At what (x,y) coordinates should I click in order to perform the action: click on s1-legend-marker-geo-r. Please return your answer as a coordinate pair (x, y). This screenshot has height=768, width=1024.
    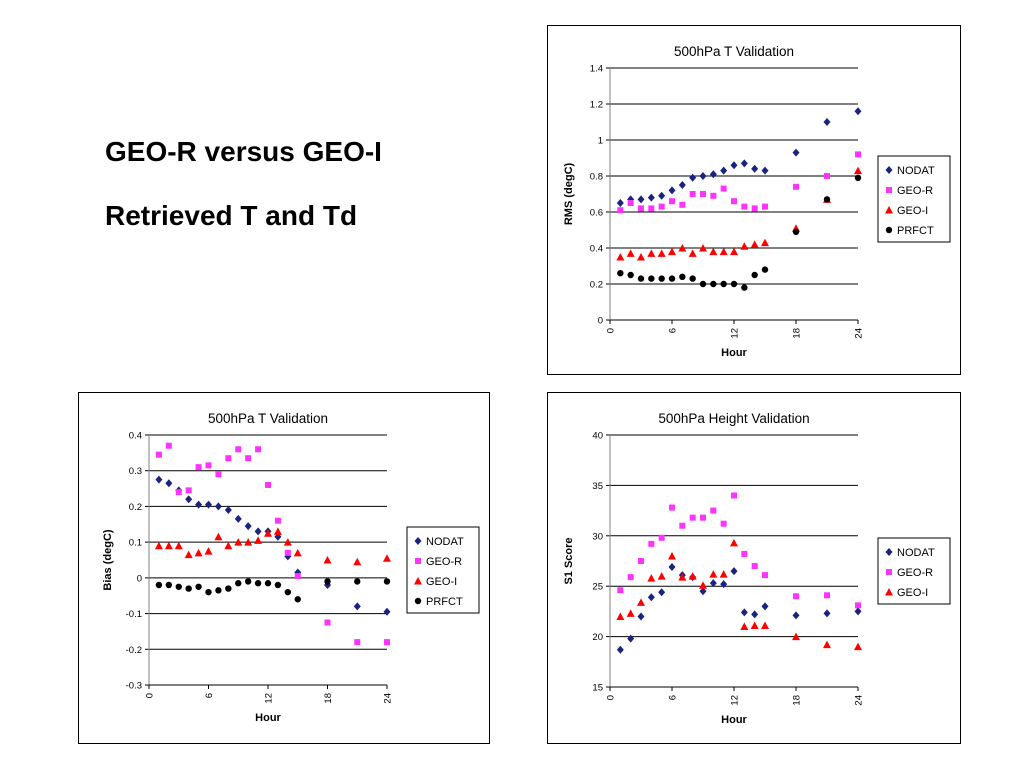
    Looking at the image, I should click on (889, 572).